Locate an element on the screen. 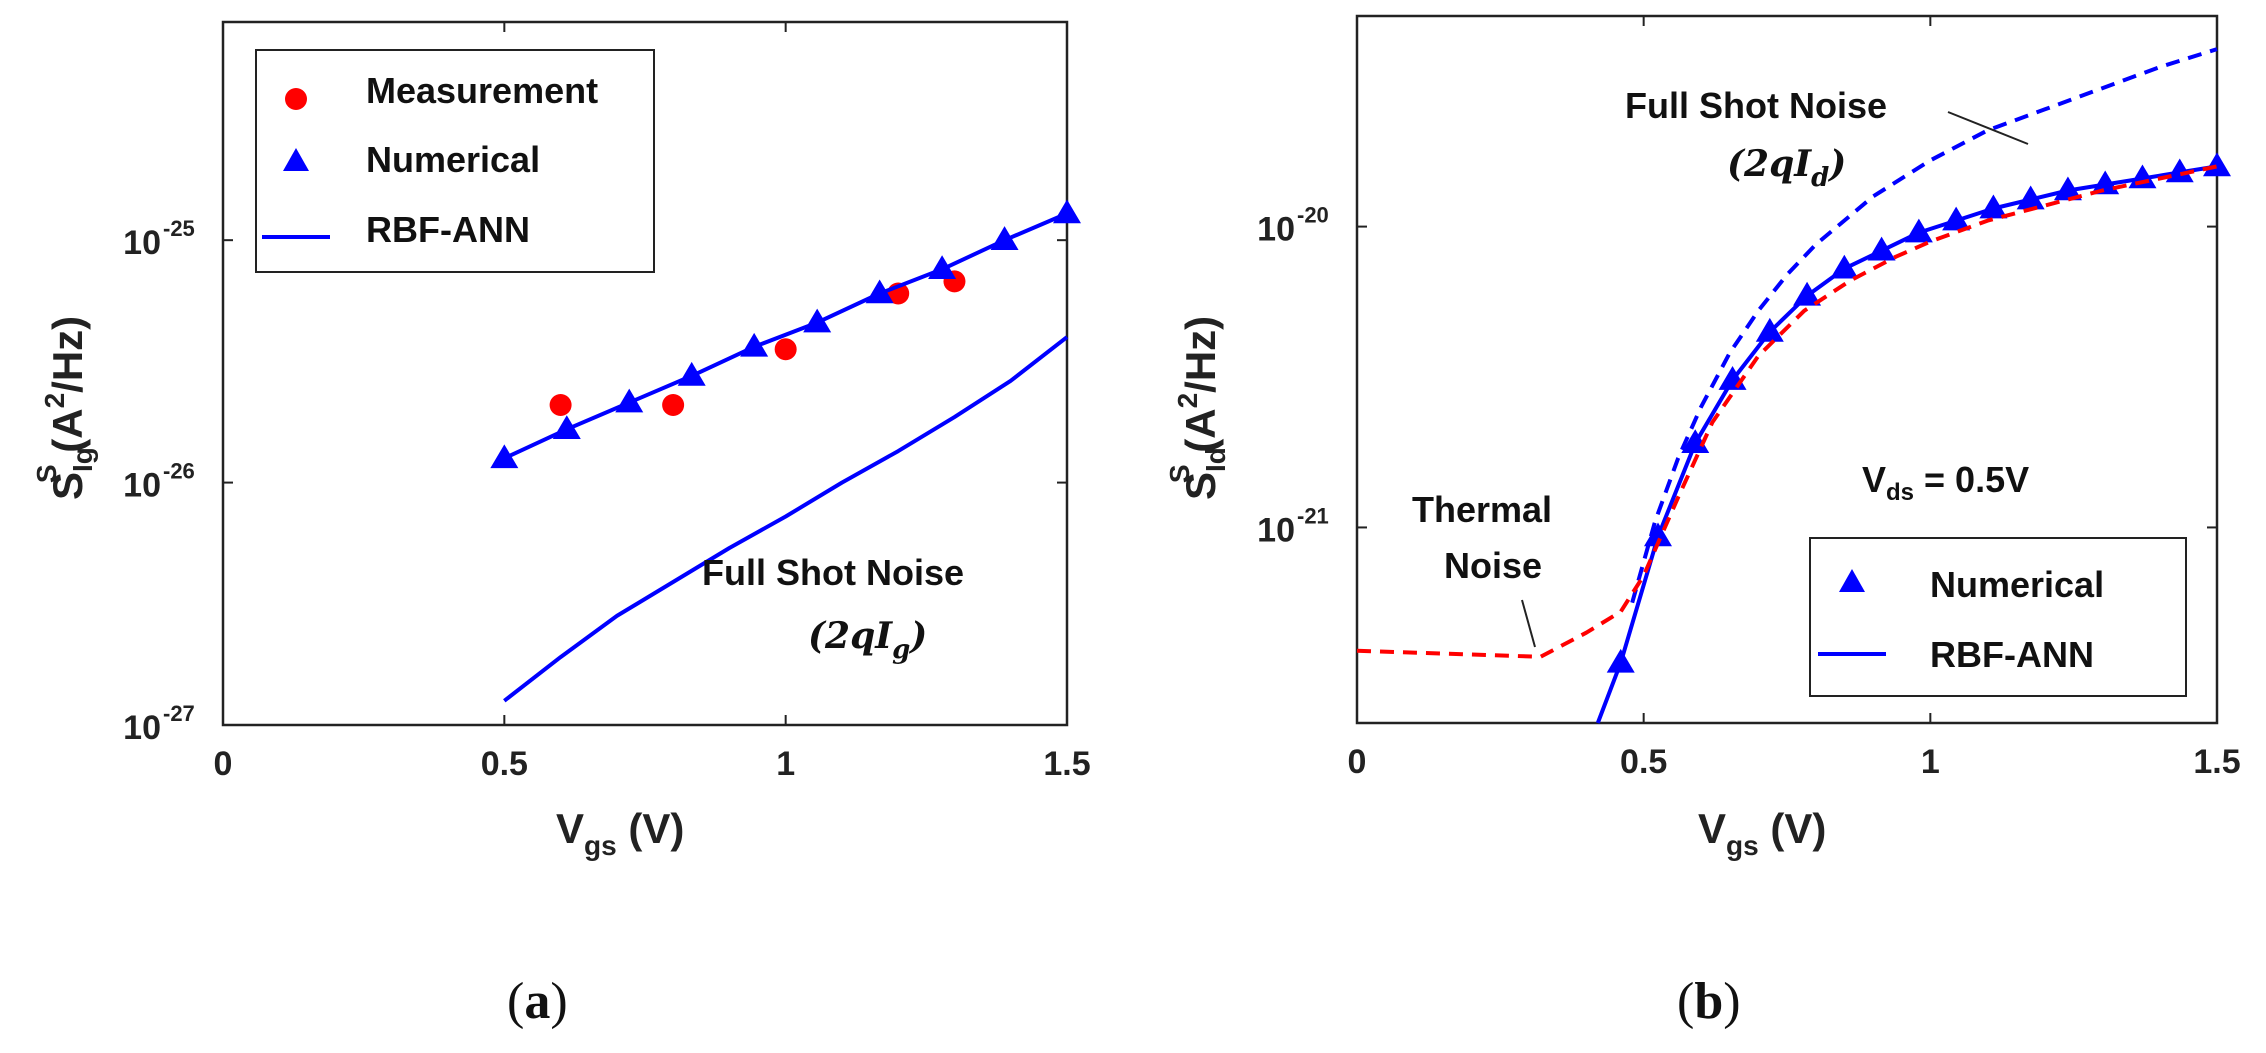 The height and width of the screenshot is (1053, 2266). chart-a-annotation-full-shot-noise: Full Shot Noise is located at coordinates (833, 572).